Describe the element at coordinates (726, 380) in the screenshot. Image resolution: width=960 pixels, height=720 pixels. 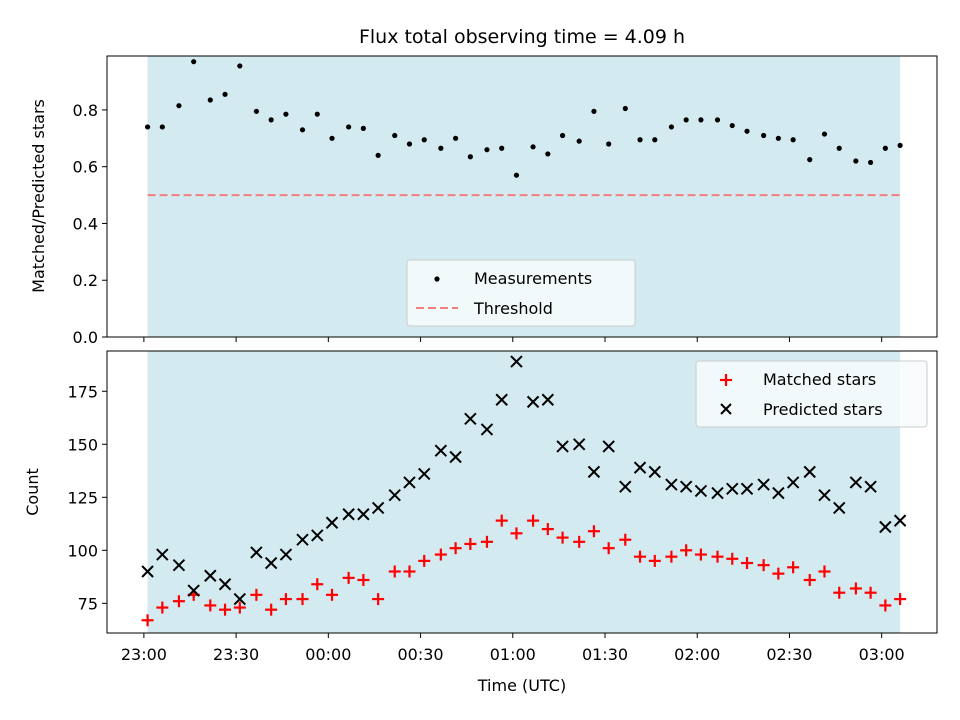
I see `legend-matched-marker` at that location.